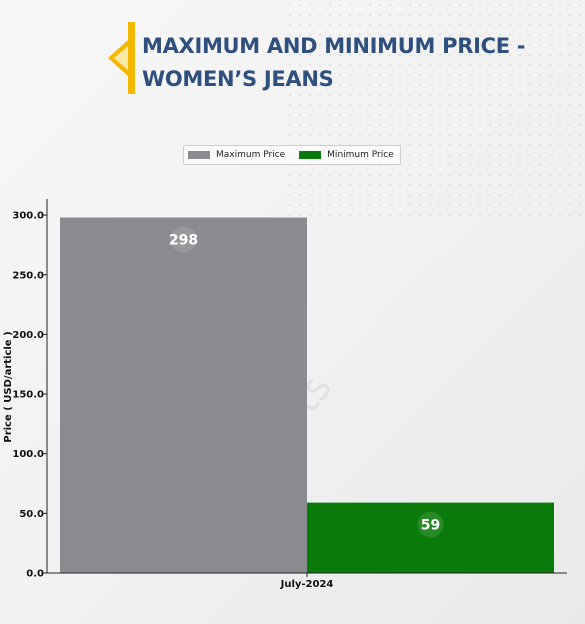 This screenshot has width=585, height=624. What do you see at coordinates (28, 335) in the screenshot?
I see `y-tick-label: 200.0` at bounding box center [28, 335].